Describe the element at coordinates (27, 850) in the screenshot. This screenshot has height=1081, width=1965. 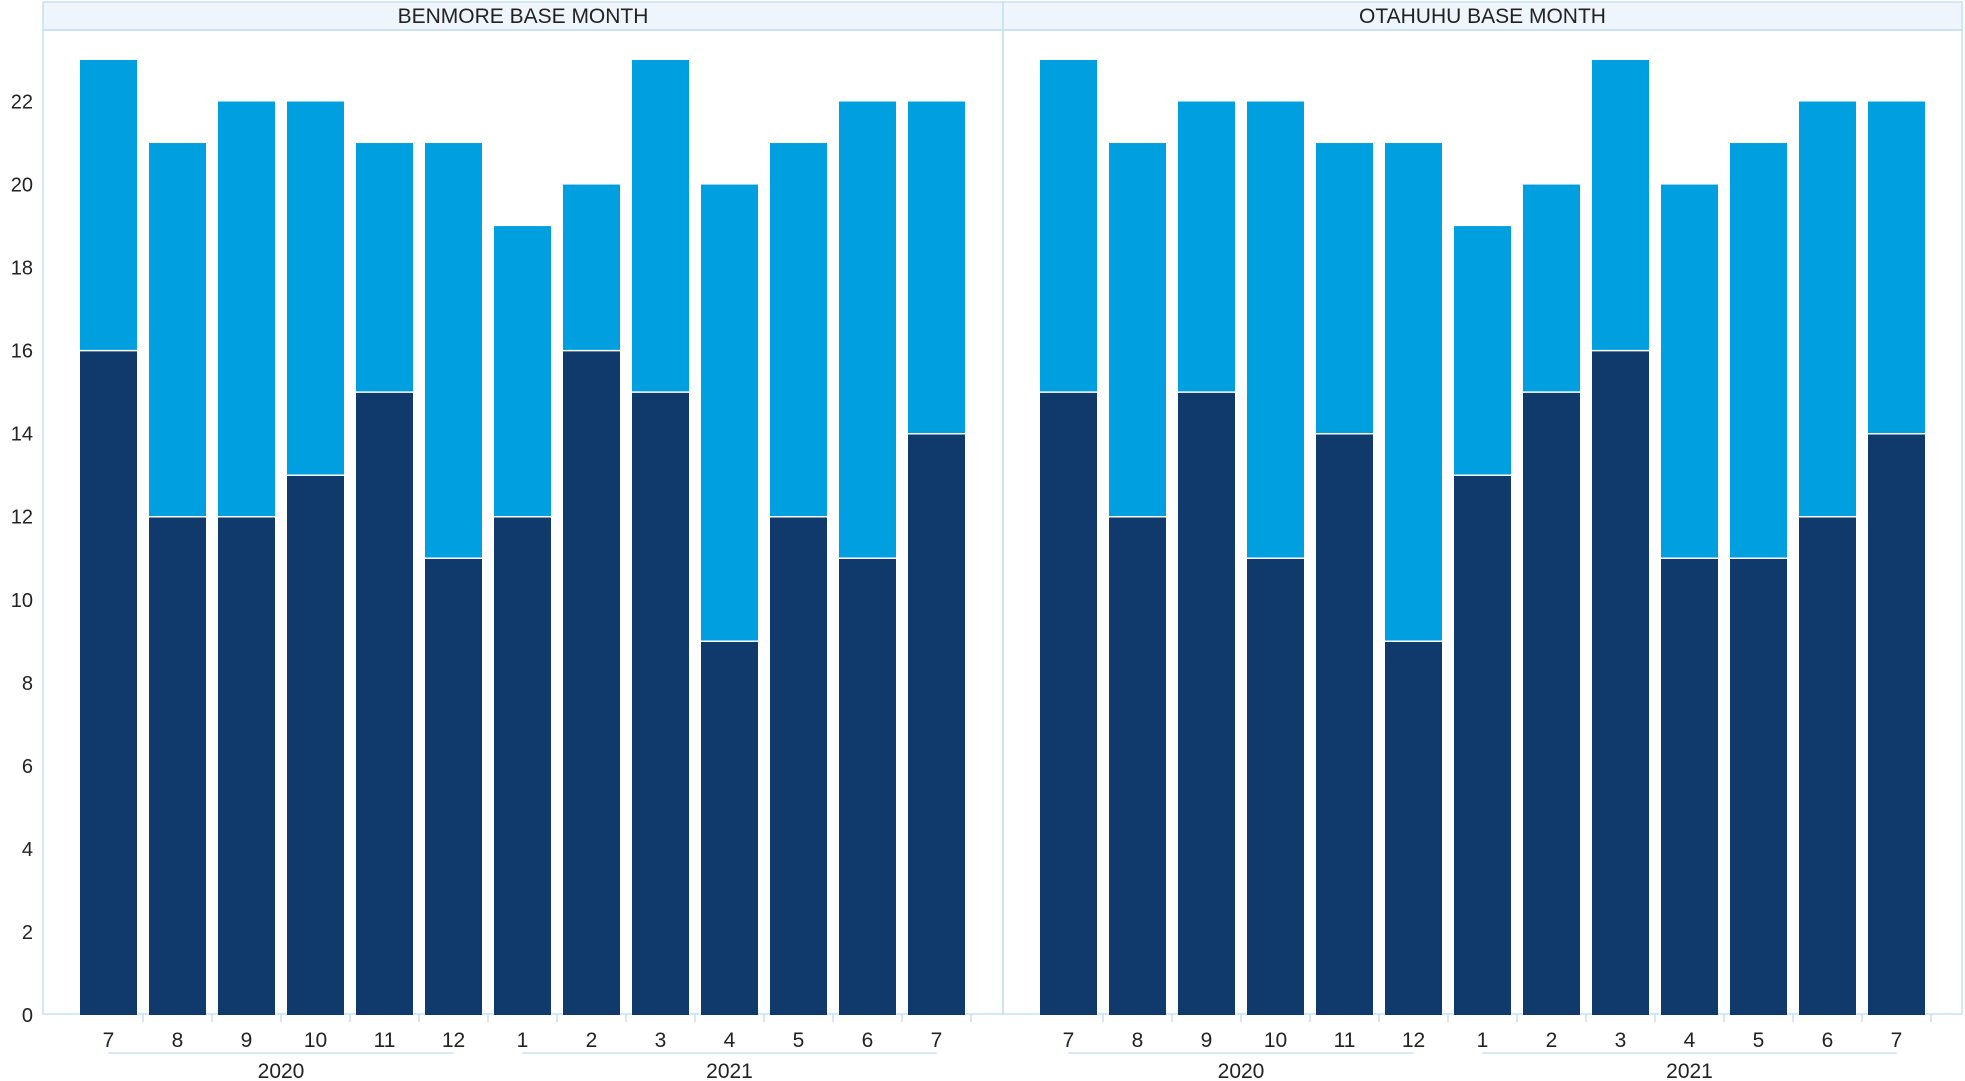
I see `y-tick-label: 4` at that location.